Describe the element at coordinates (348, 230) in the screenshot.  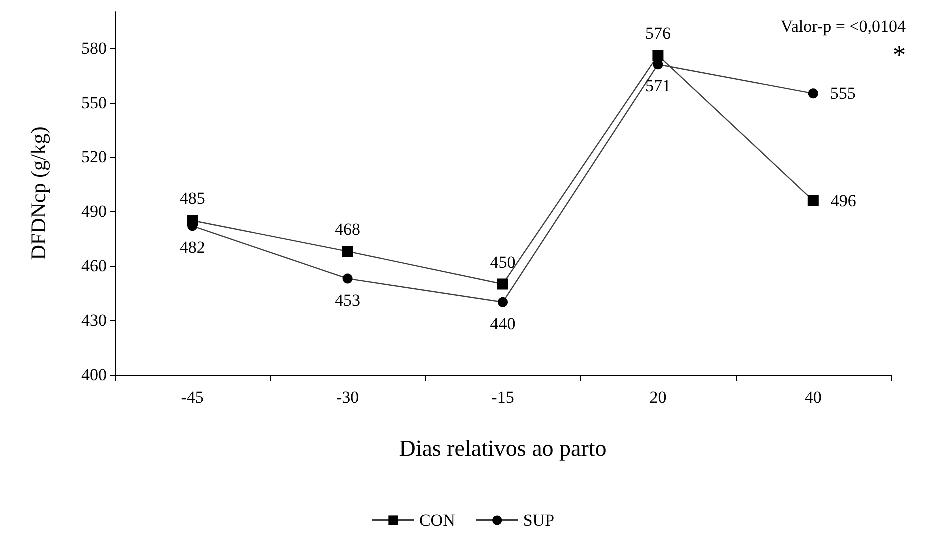
I see `data-label: 468` at that location.